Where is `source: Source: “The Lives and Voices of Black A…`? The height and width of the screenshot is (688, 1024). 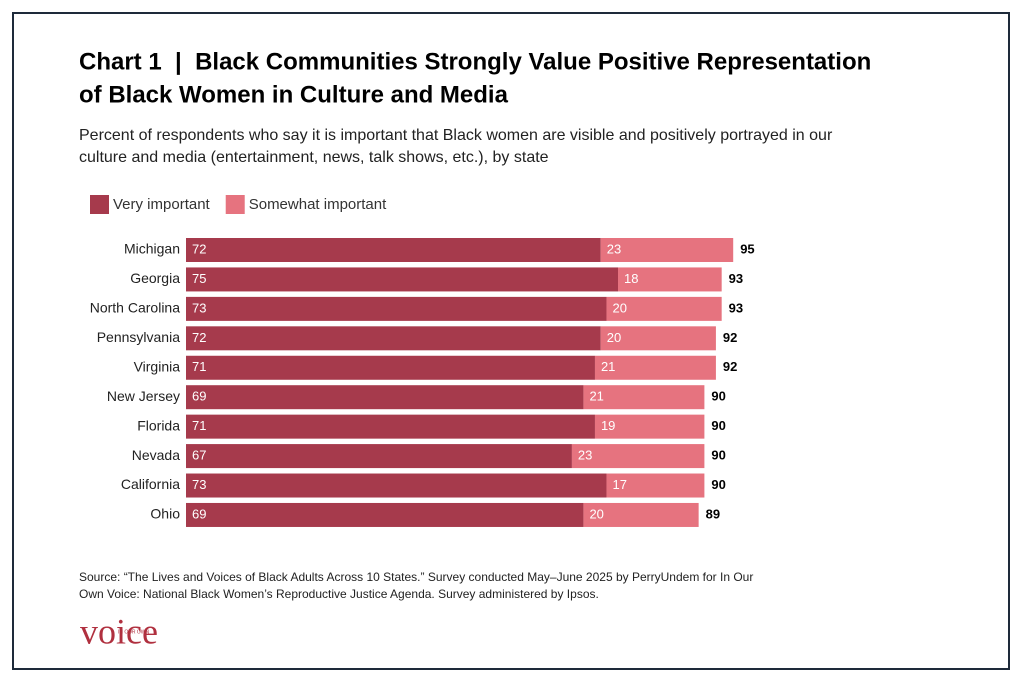
source: Source: “The Lives and Voices of Black A… is located at coordinates (416, 577).